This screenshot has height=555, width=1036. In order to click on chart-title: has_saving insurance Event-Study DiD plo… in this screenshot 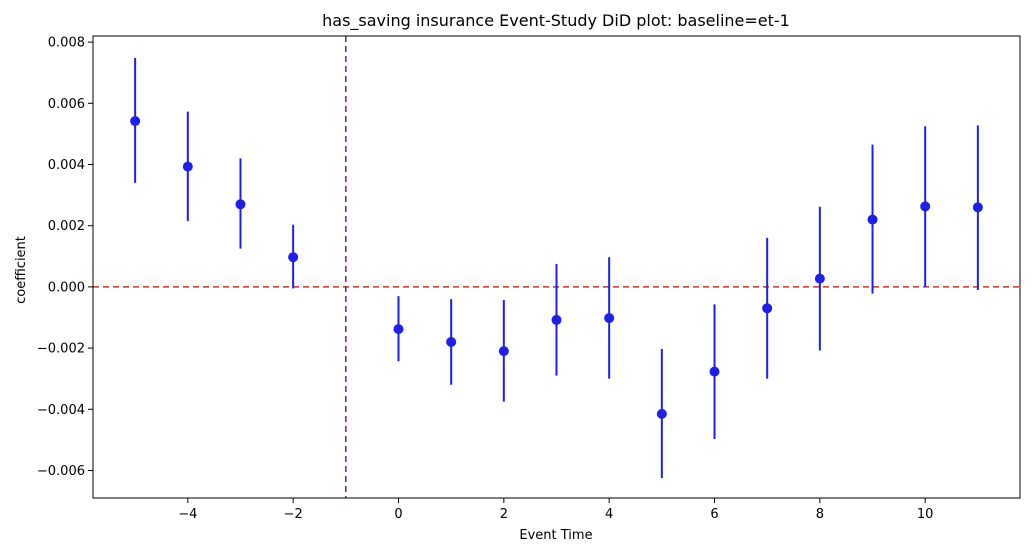, I will do `click(556, 21)`.